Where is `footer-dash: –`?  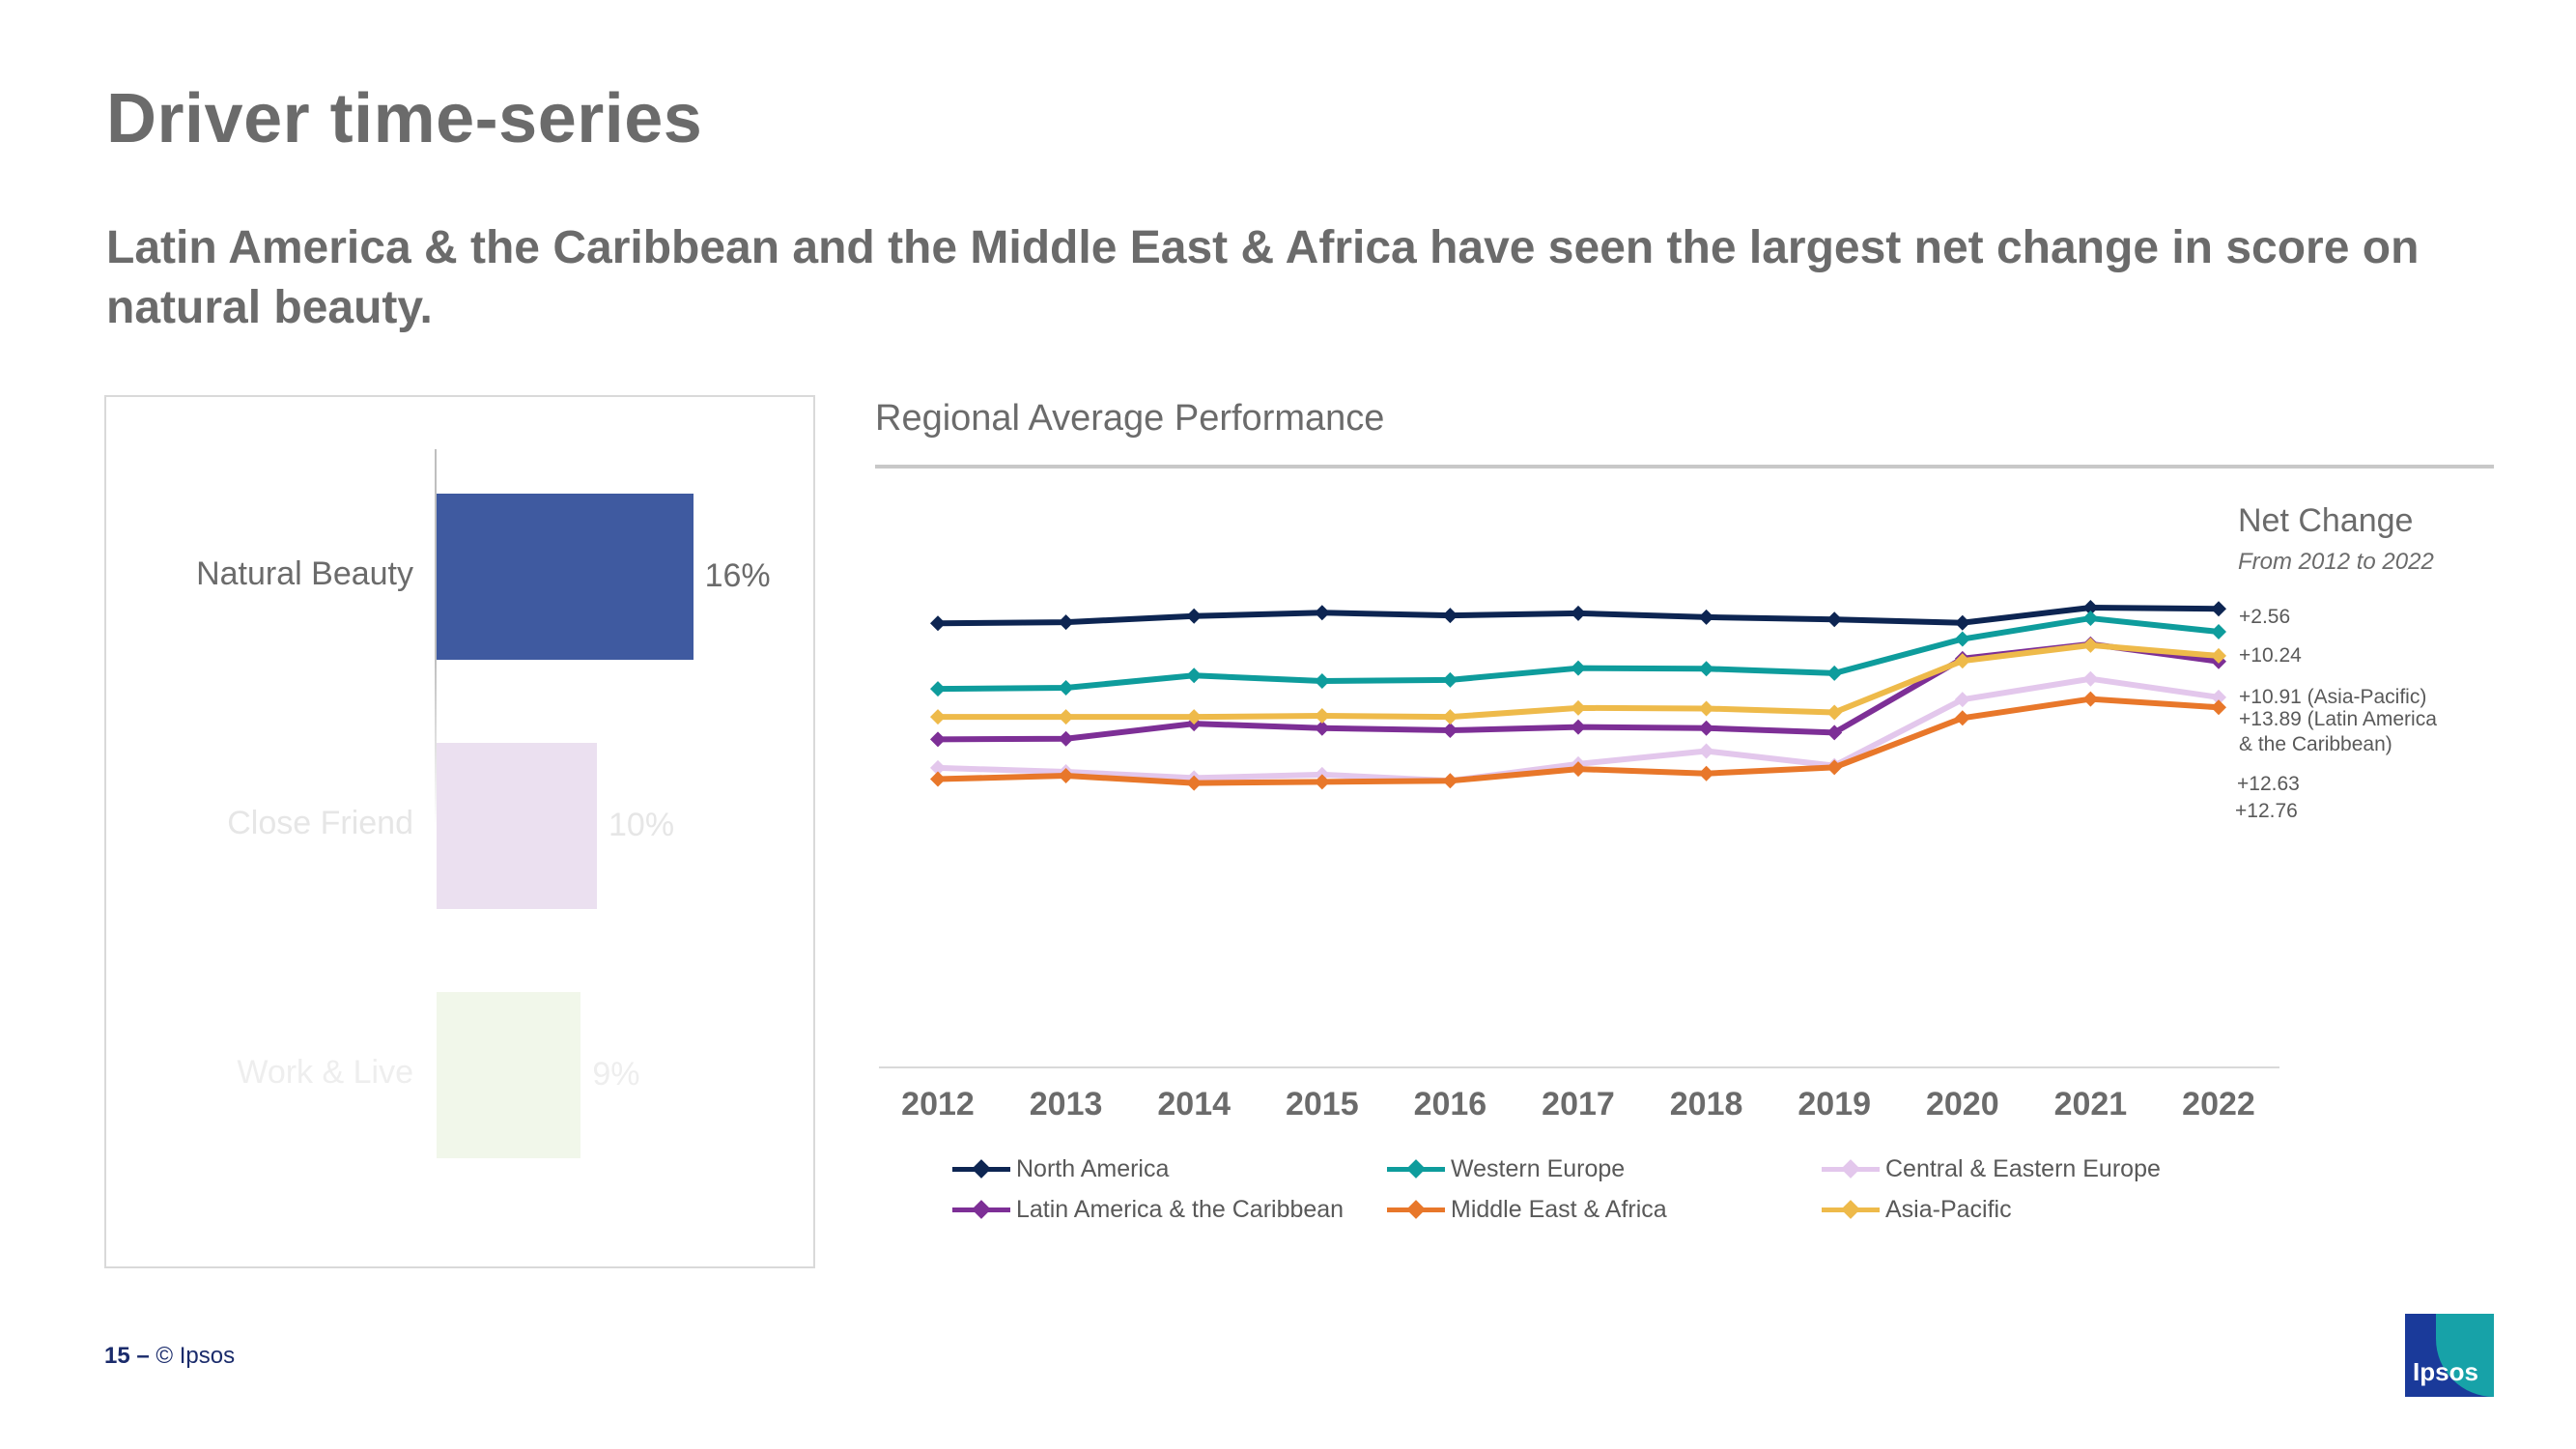 footer-dash: – is located at coordinates (143, 1356).